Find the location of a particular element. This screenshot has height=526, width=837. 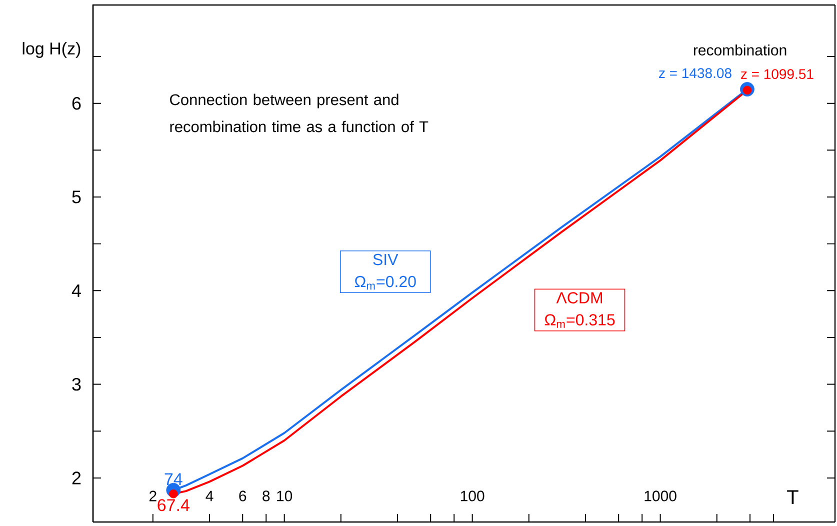

x-axis-title: T is located at coordinates (792, 497).